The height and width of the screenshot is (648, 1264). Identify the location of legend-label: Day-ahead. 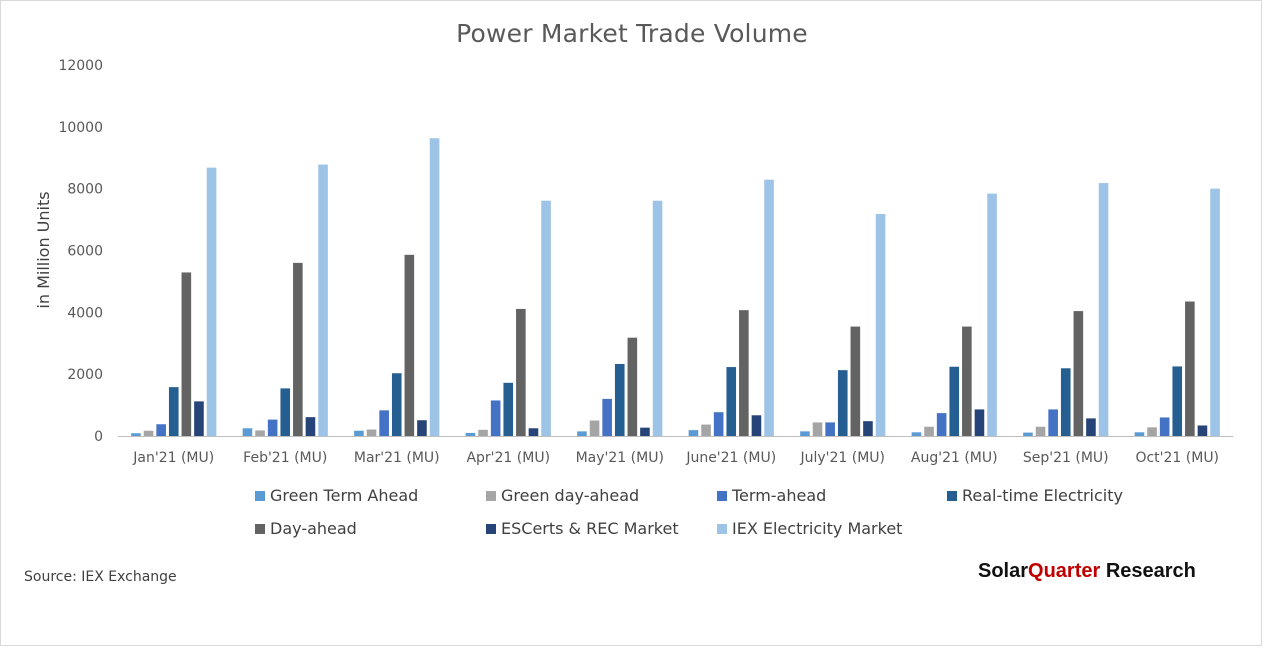
(313, 528).